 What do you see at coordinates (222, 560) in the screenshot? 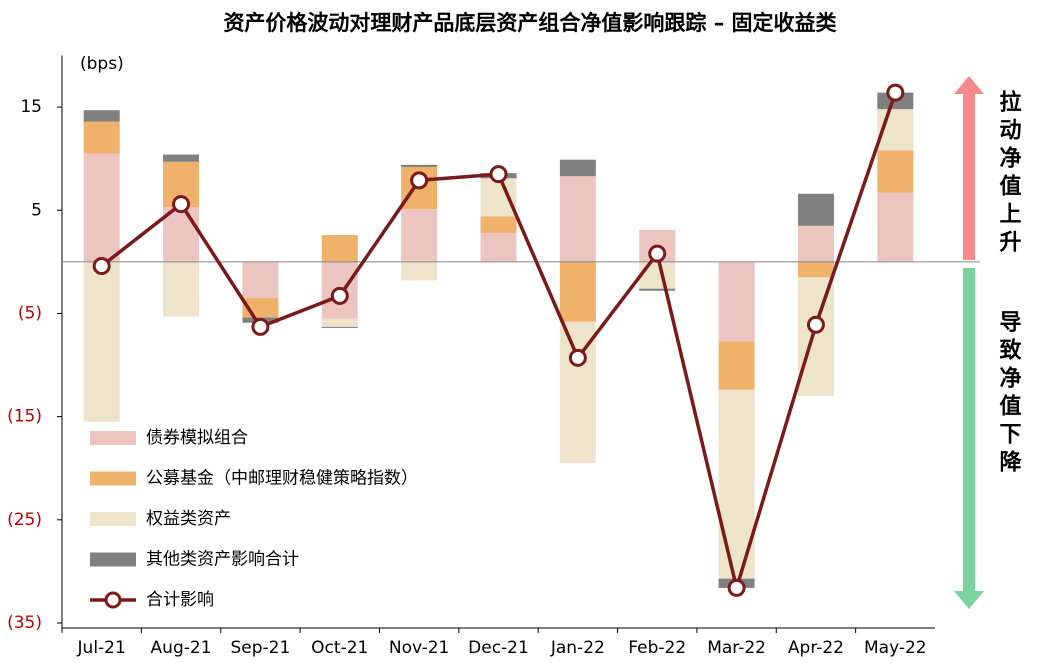
I see `legend-label: 其他类资产影响合计` at bounding box center [222, 560].